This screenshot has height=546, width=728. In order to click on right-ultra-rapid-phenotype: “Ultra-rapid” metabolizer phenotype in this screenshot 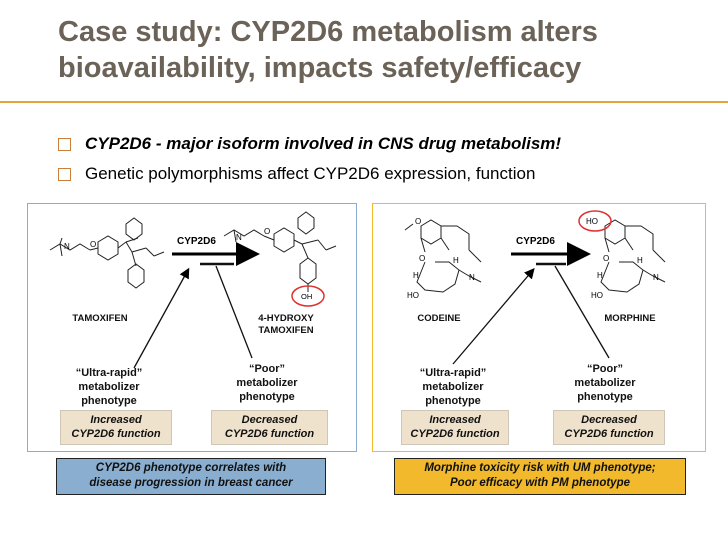, I will do `click(453, 387)`.